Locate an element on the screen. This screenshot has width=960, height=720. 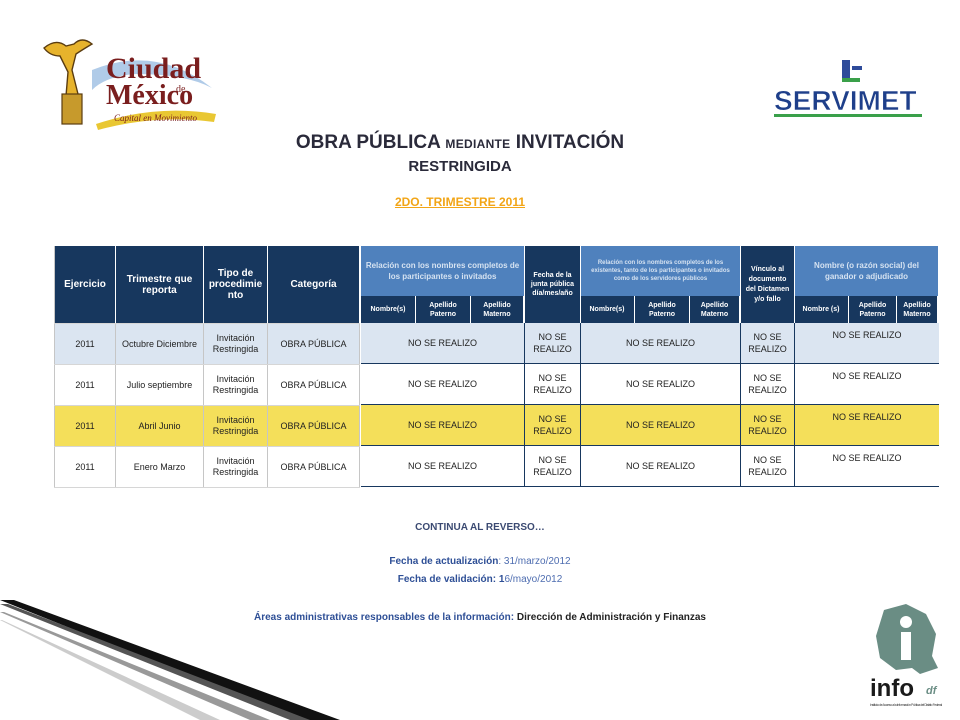
cell-trimestre: Octubre Diciembre is located at coordinates (160, 344).